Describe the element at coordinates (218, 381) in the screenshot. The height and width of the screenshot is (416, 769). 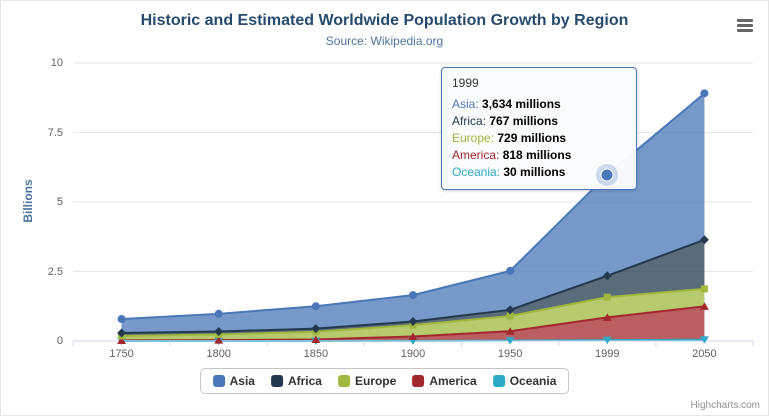
I see `legend-swatch-asia` at that location.